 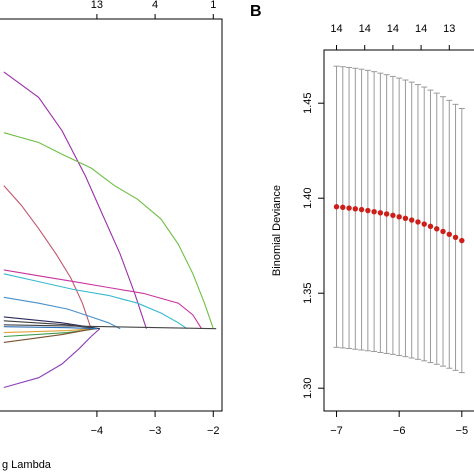 I want to click on x-tick-label: −2, so click(x=213, y=431).